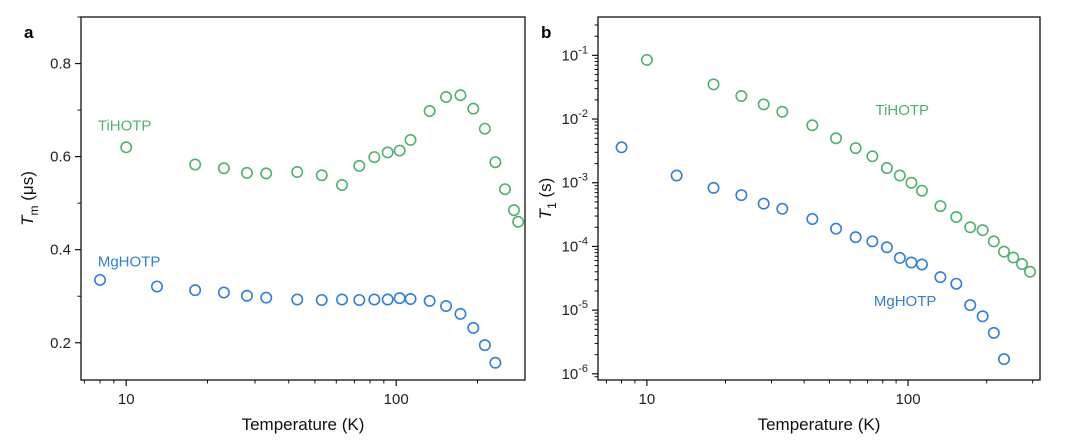  I want to click on y-tick-label: 10⁻², so click(575, 118).